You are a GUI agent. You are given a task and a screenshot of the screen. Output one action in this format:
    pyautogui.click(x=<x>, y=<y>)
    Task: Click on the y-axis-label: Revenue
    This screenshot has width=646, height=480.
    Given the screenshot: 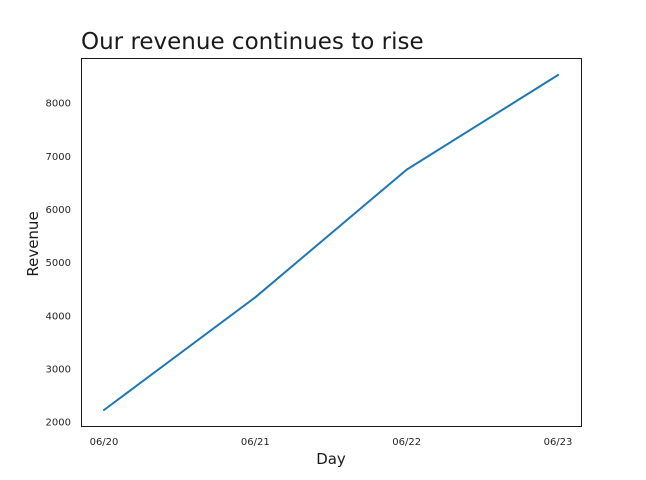 What is the action you would take?
    pyautogui.click(x=33, y=243)
    